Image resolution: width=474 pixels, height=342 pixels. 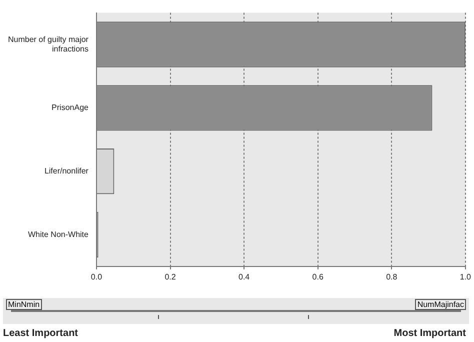 I want to click on x-tick-label: 1.0, so click(x=466, y=277).